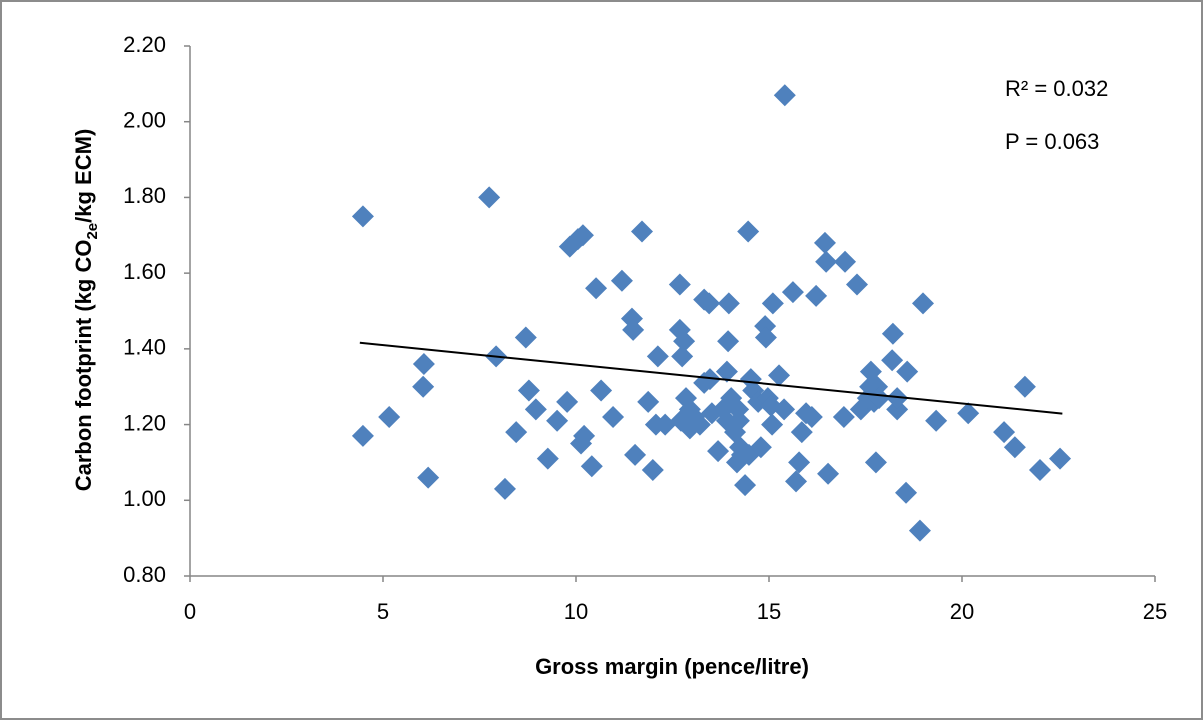 This screenshot has height=720, width=1203. I want to click on y-axis-title: Carbon footprint (kg CO2e/kg ECM), so click(86, 310).